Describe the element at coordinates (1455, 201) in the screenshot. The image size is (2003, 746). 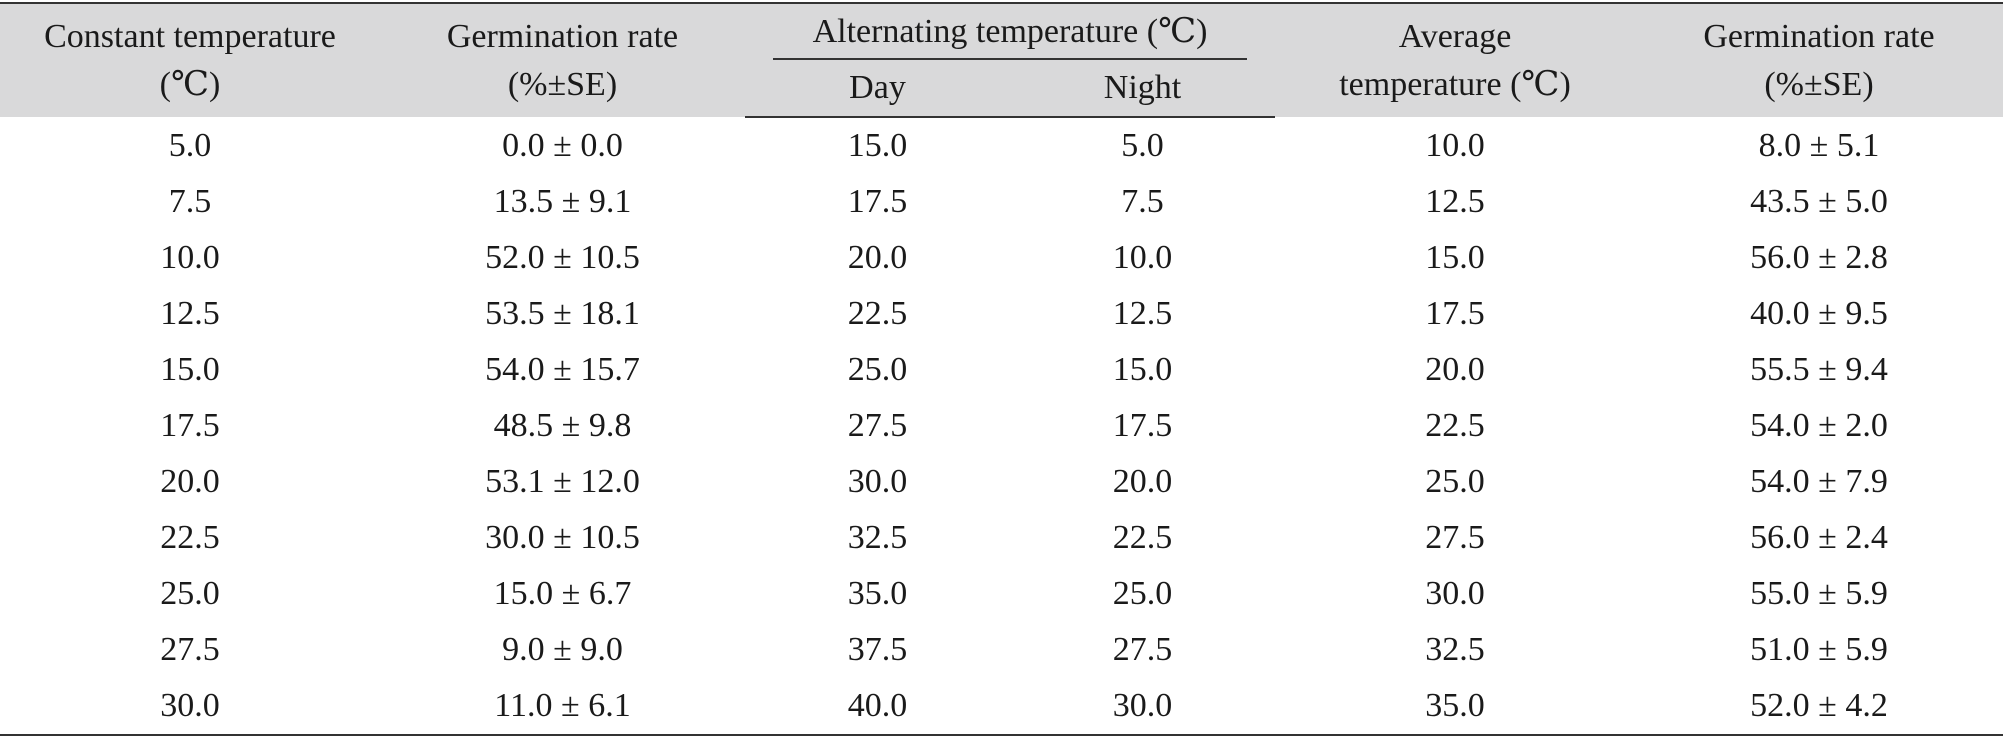
I see `cell-average-temperature: 12.5` at that location.